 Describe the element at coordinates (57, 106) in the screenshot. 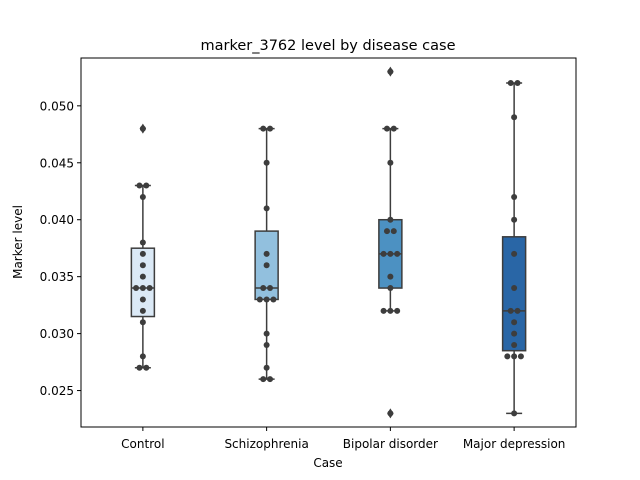

I see `y-tick-label: 0.050` at that location.